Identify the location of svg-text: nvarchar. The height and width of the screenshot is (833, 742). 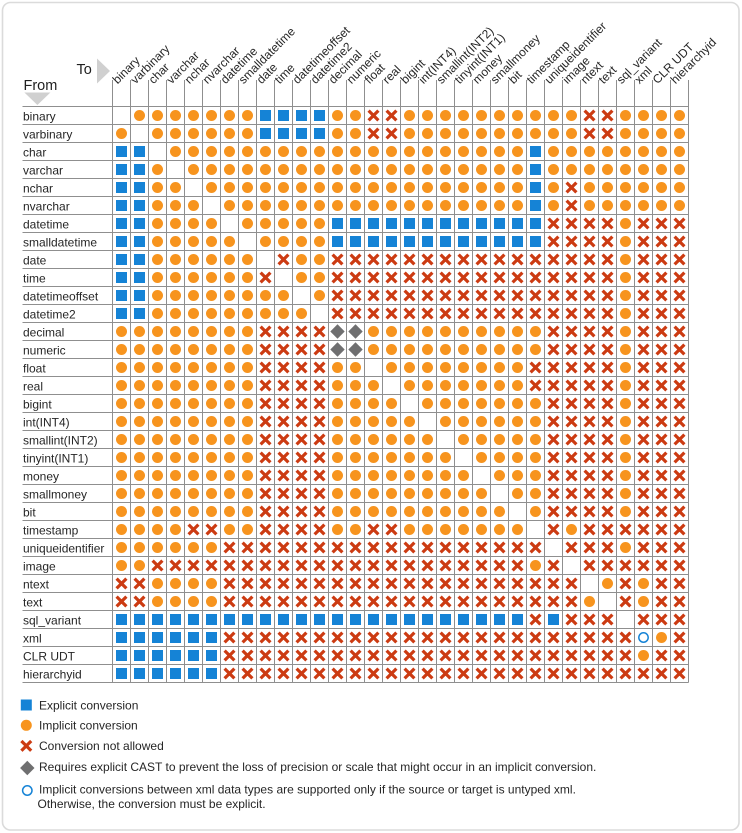
(46, 206).